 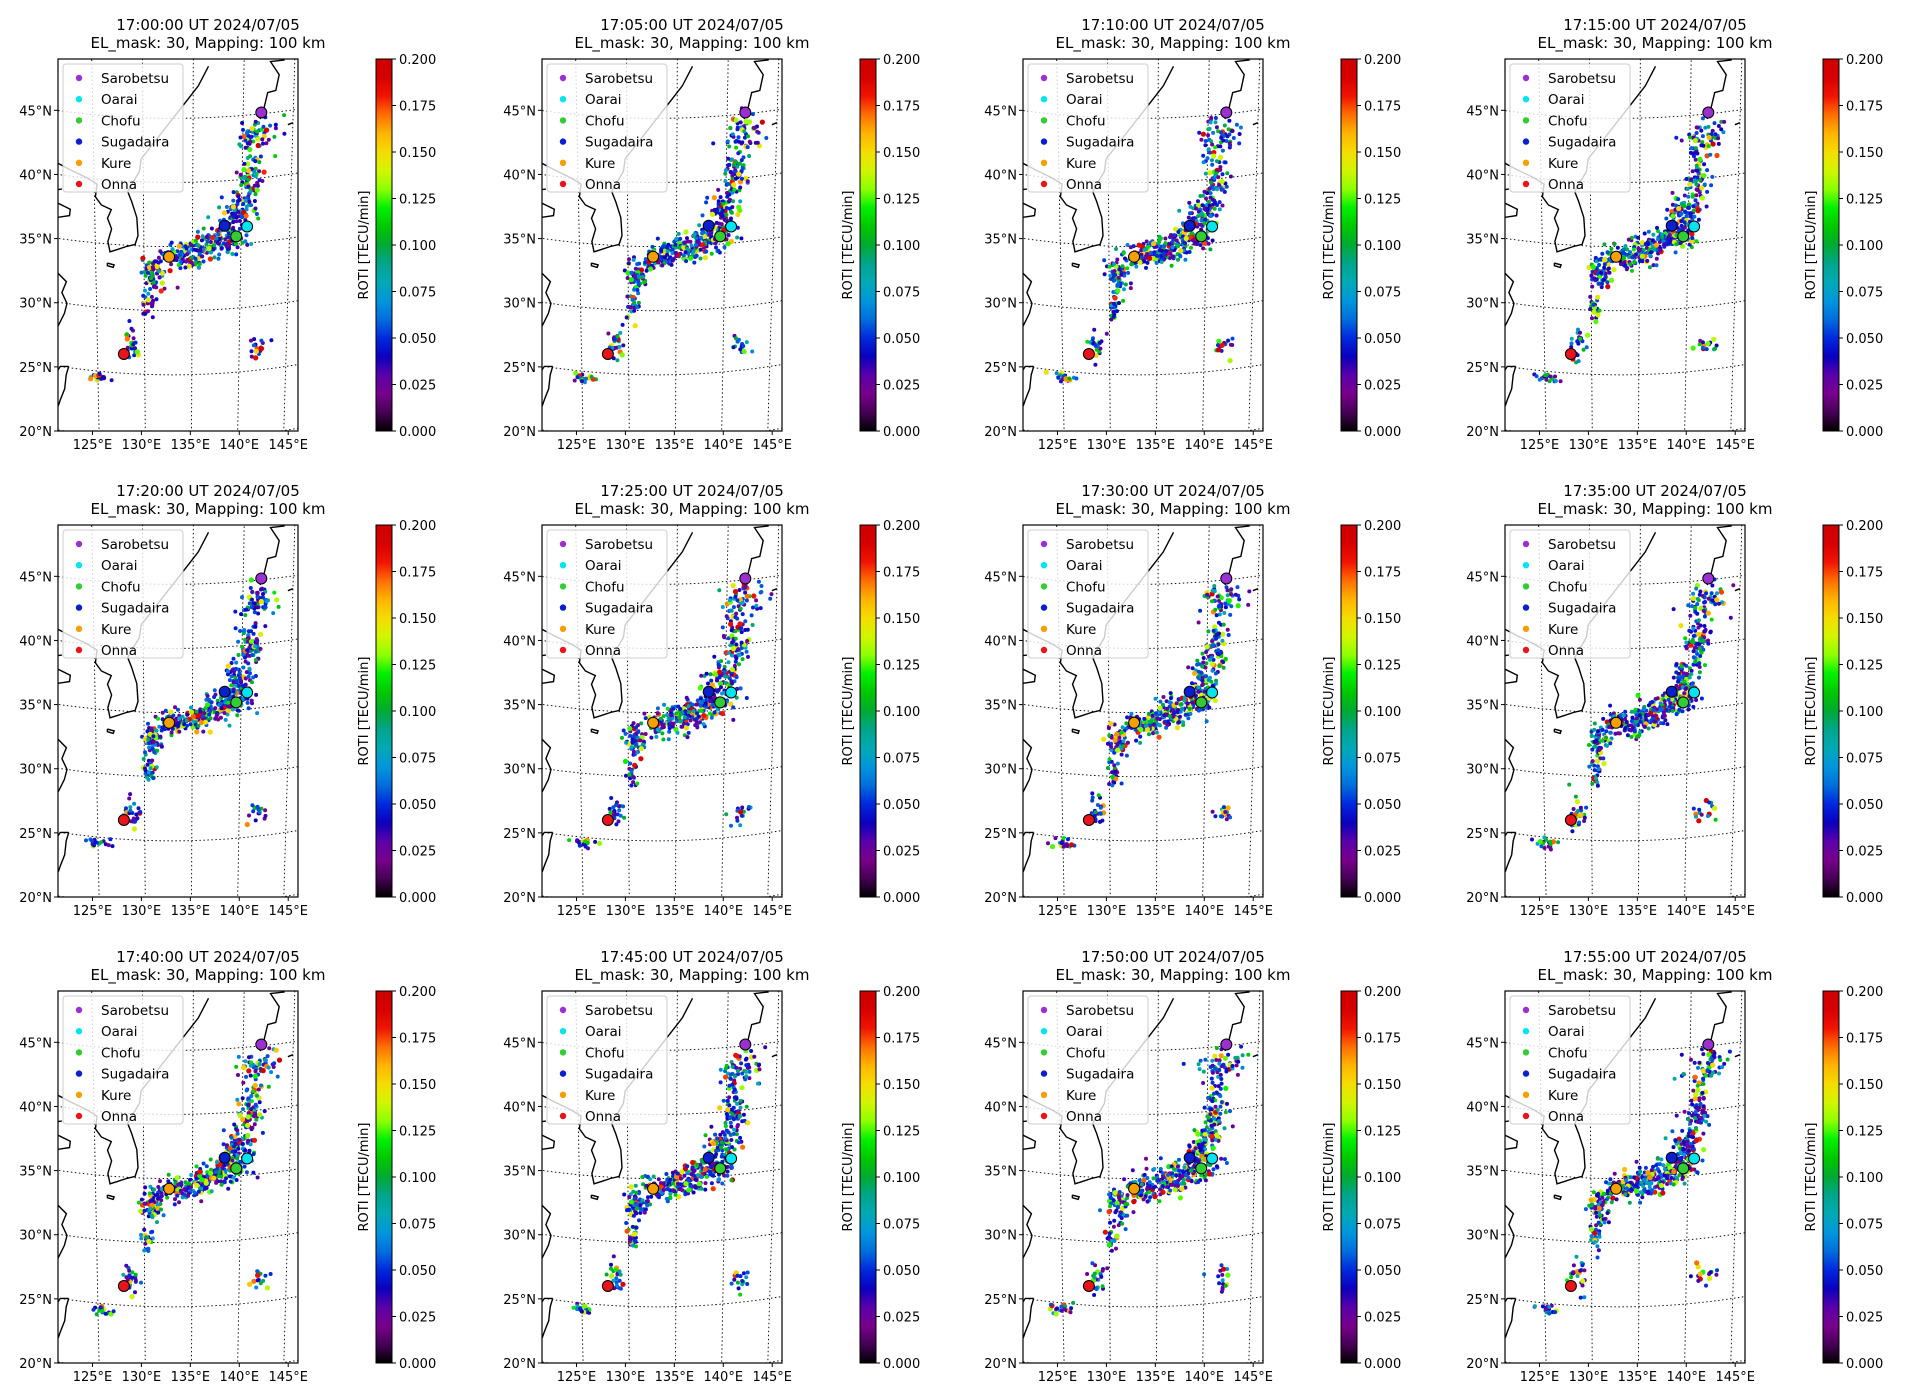 What do you see at coordinates (1589, 445) in the screenshot?
I see `xtick-label: 130°E` at bounding box center [1589, 445].